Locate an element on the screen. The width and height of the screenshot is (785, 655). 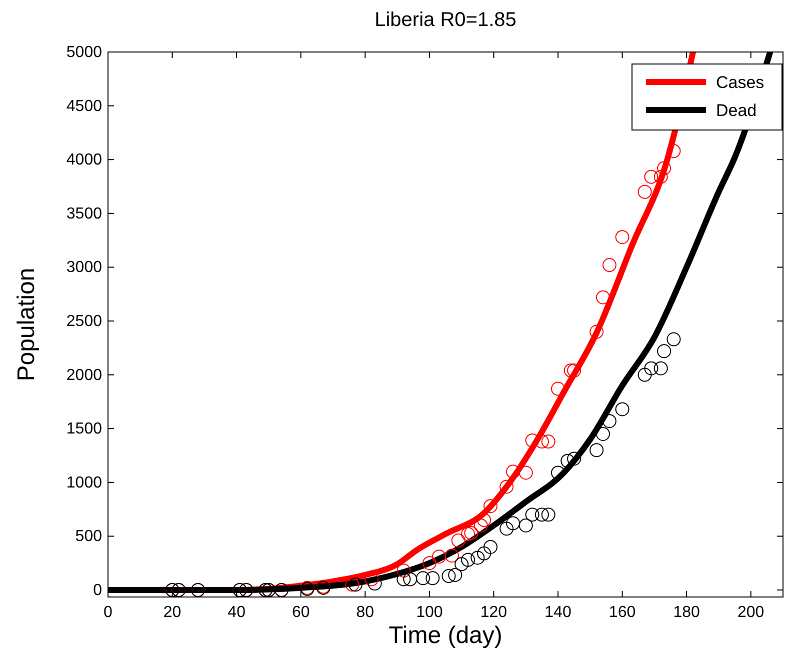
y-axis-title: Population is located at coordinates (26, 325).